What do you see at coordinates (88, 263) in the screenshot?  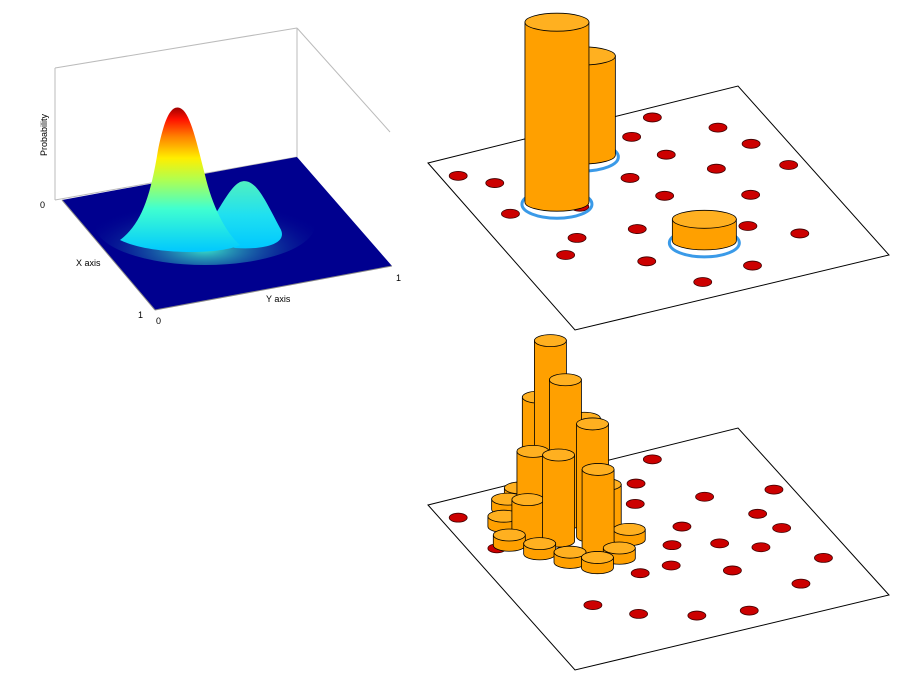 I see `surface-x-label: X axis` at bounding box center [88, 263].